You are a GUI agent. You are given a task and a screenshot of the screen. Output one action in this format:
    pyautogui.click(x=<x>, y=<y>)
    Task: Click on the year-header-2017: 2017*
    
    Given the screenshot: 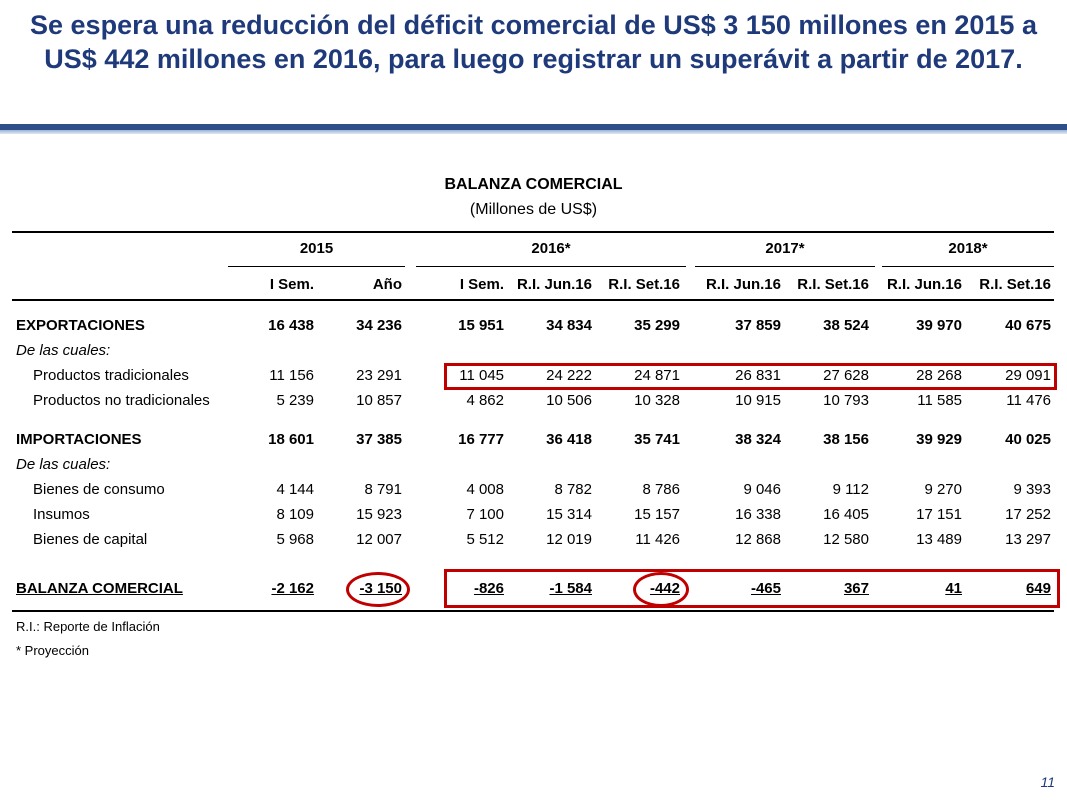 What is the action you would take?
    pyautogui.click(x=785, y=248)
    